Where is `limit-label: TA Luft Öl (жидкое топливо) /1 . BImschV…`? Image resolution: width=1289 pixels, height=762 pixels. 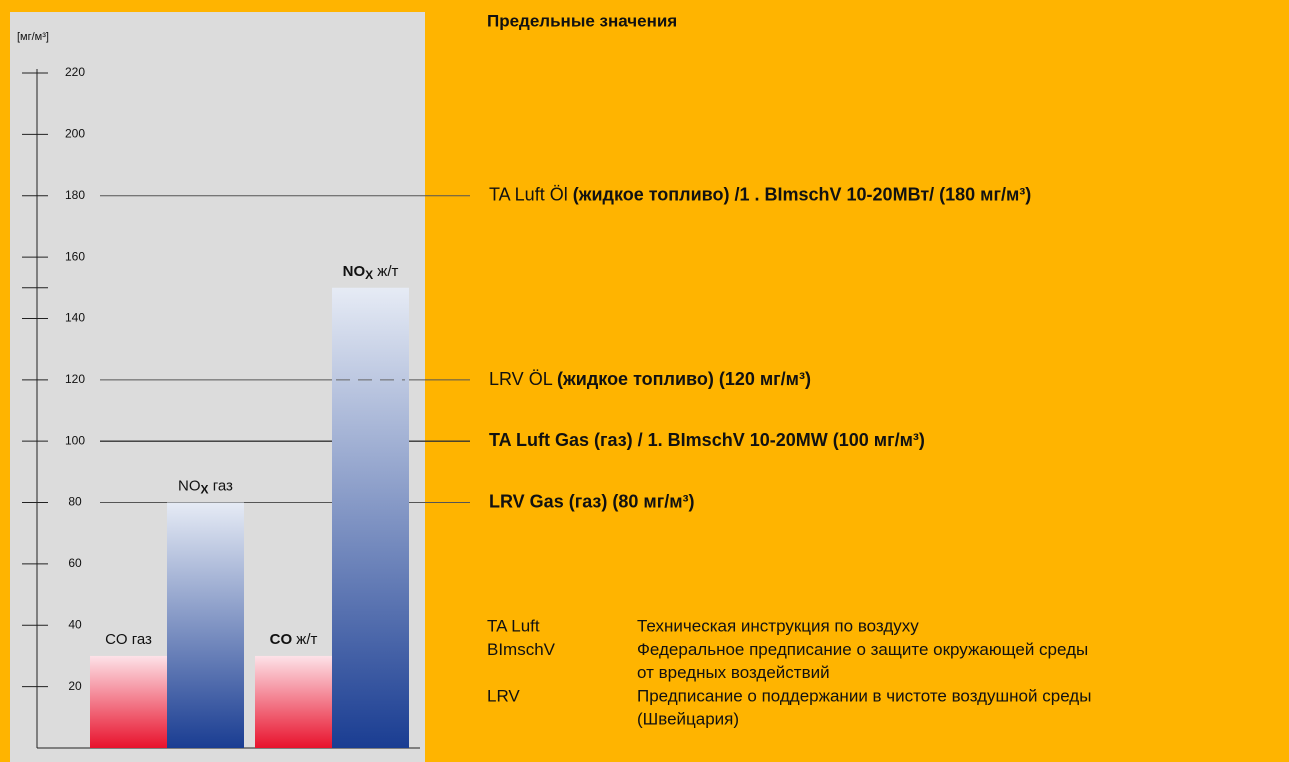 limit-label: TA Luft Öl (жидкое топливо) /1 . BImschV… is located at coordinates (760, 194).